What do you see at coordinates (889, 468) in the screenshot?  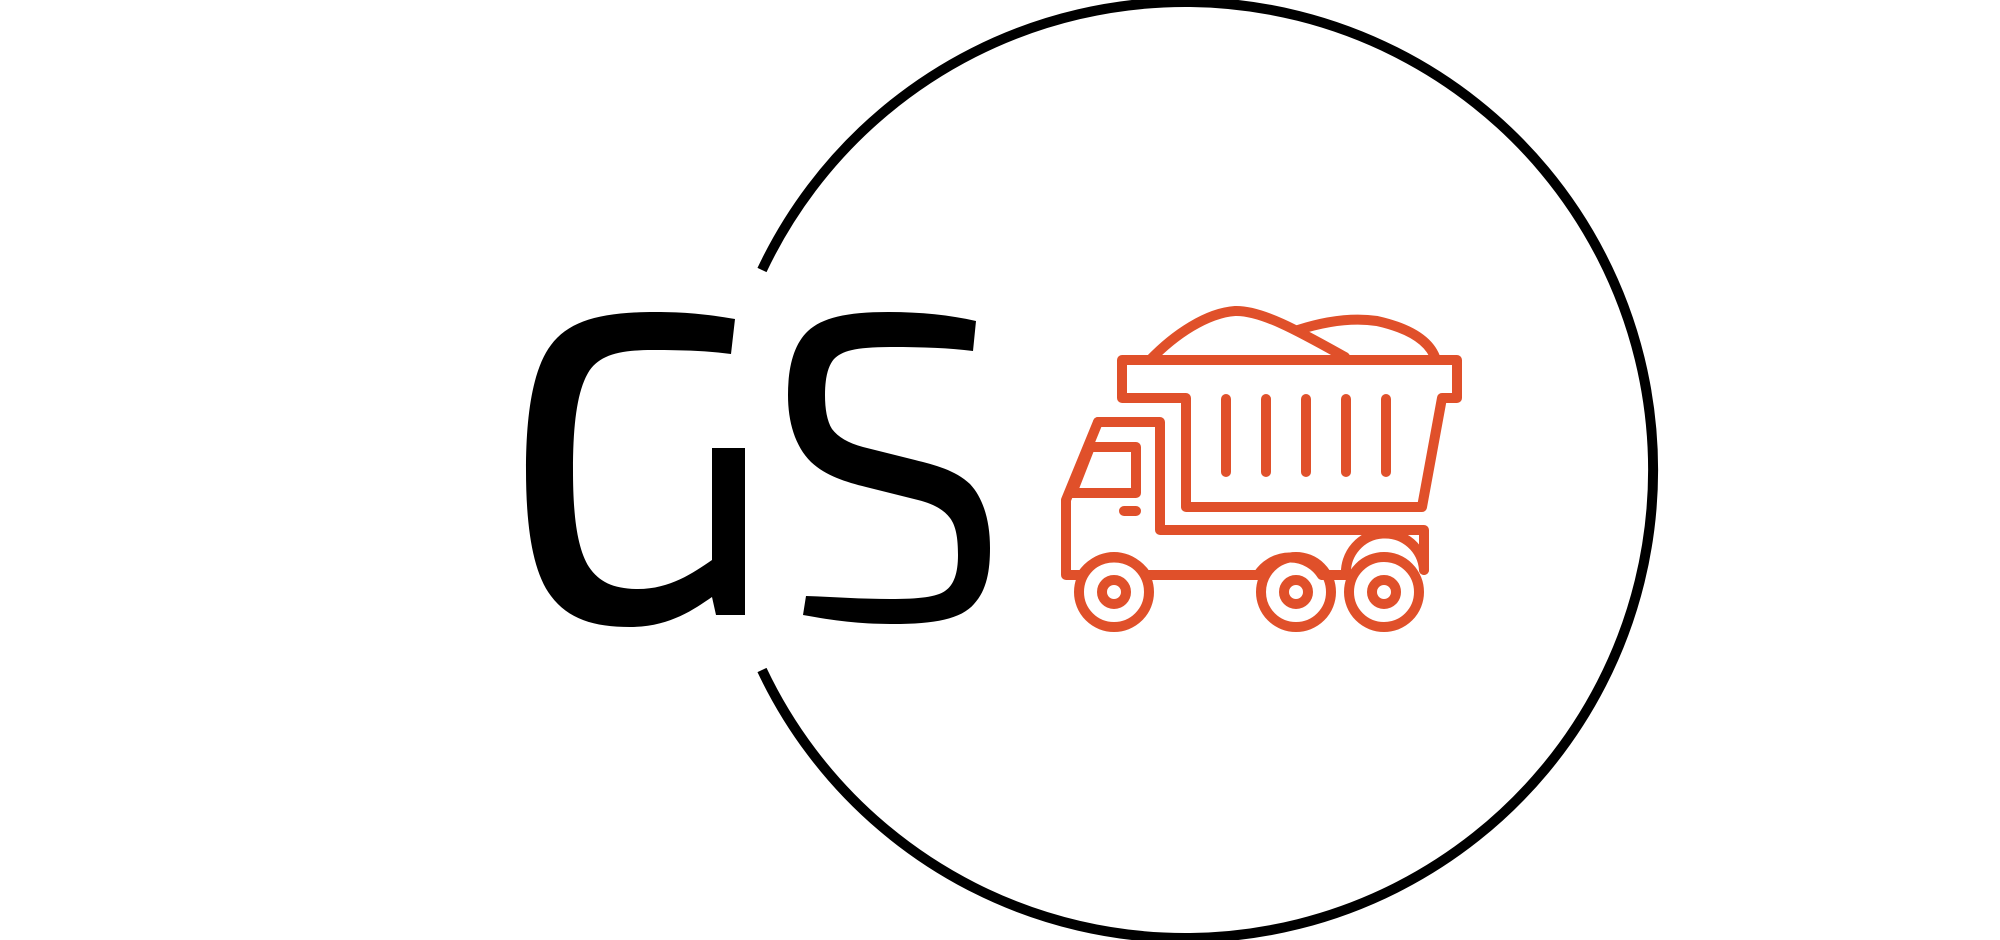 I see `monogram-letter-s` at bounding box center [889, 468].